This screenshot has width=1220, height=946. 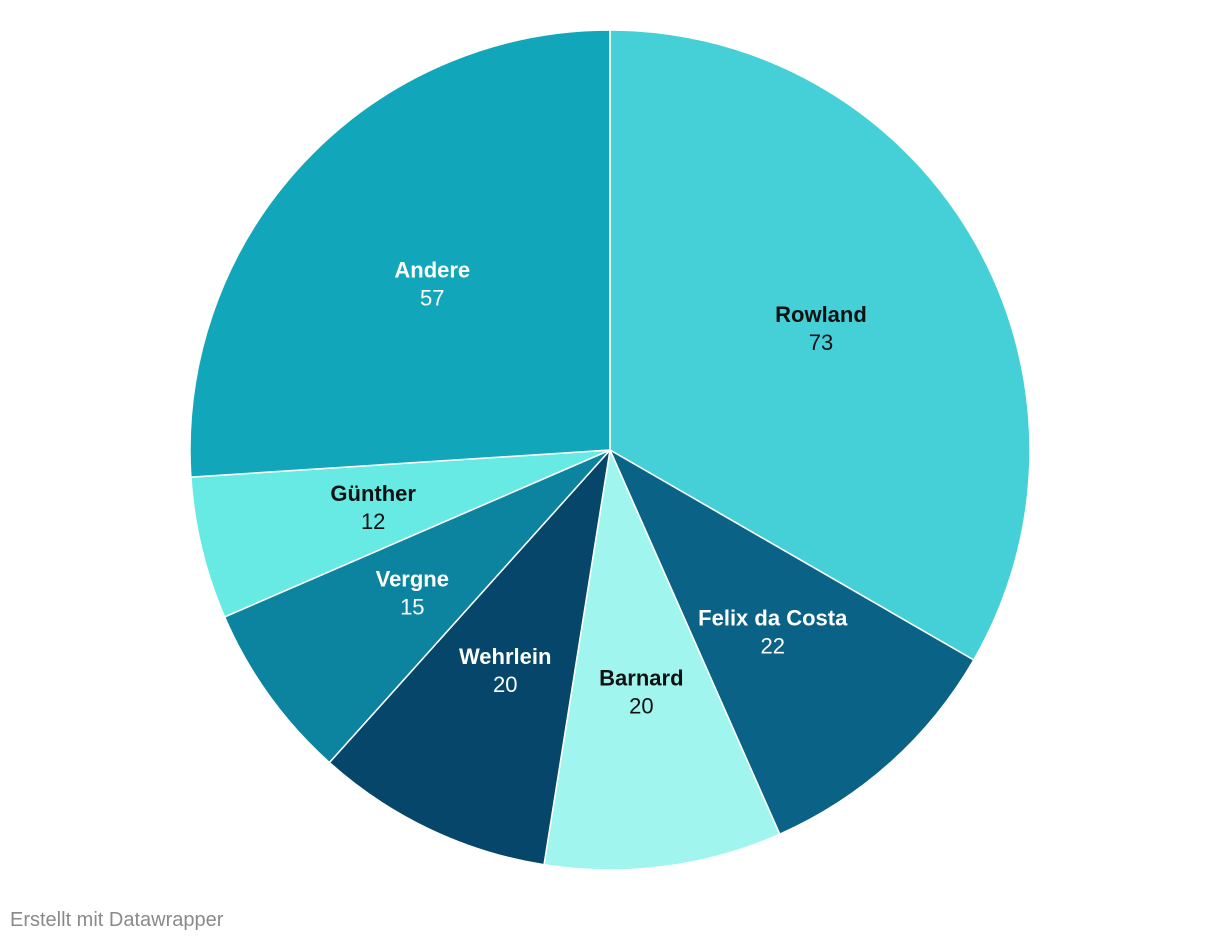 I want to click on slice-label-vergne: Vergne, so click(x=412, y=578).